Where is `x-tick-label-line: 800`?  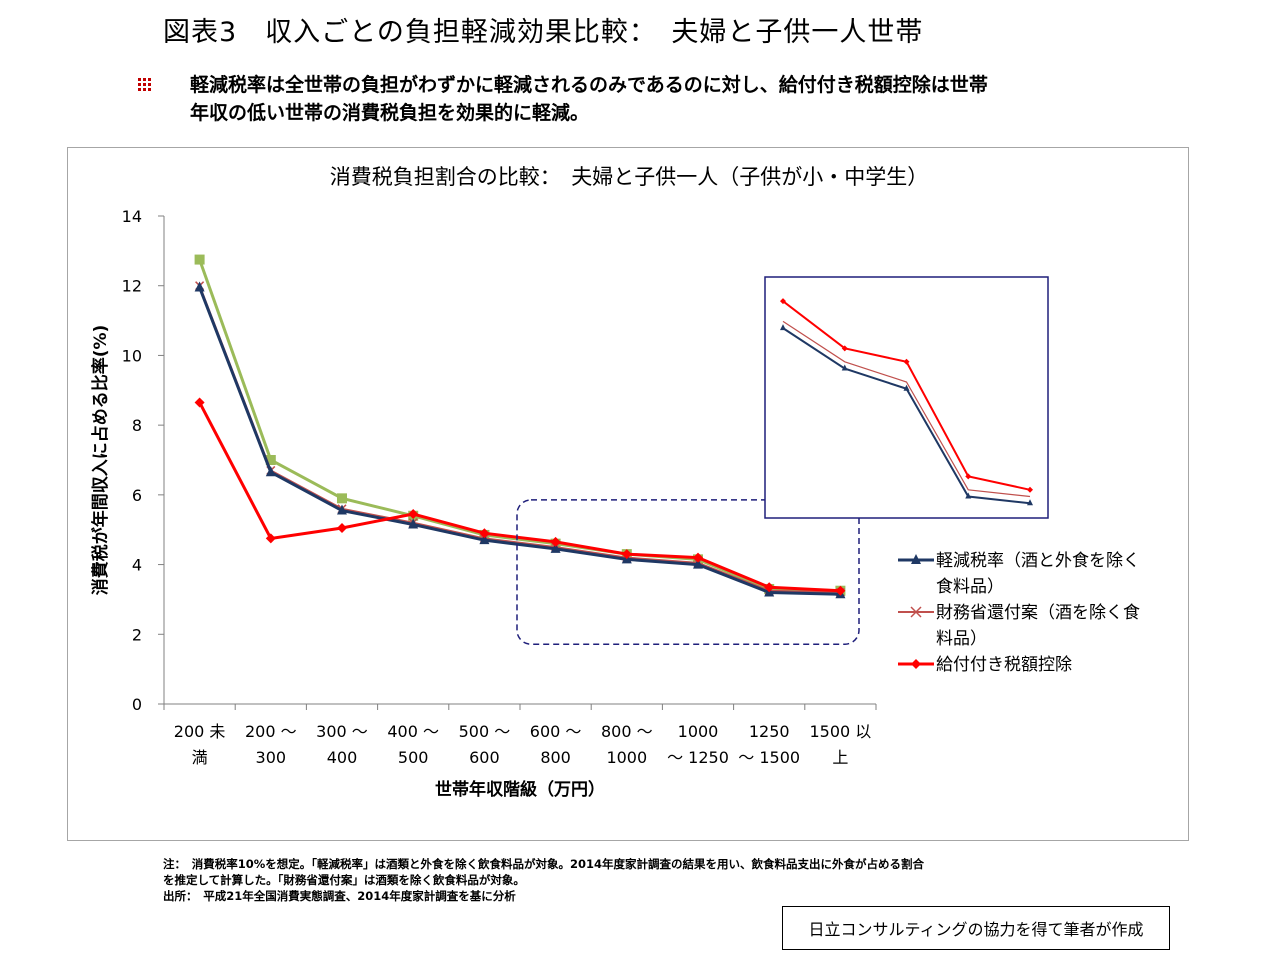
x-tick-label-line: 800 is located at coordinates (555, 757).